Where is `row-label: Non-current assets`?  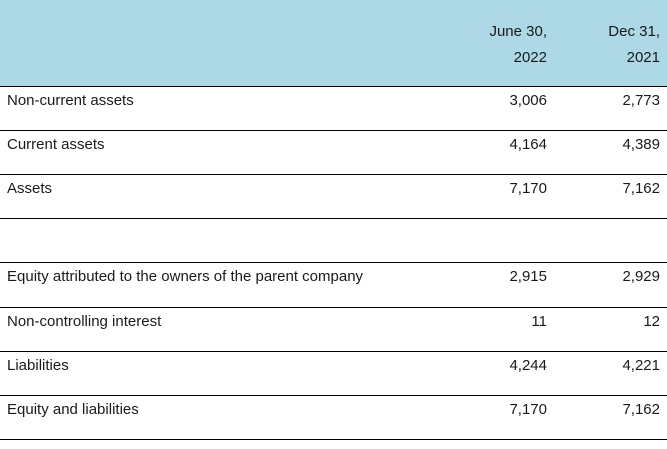
row-label: Non-current assets is located at coordinates (70, 100).